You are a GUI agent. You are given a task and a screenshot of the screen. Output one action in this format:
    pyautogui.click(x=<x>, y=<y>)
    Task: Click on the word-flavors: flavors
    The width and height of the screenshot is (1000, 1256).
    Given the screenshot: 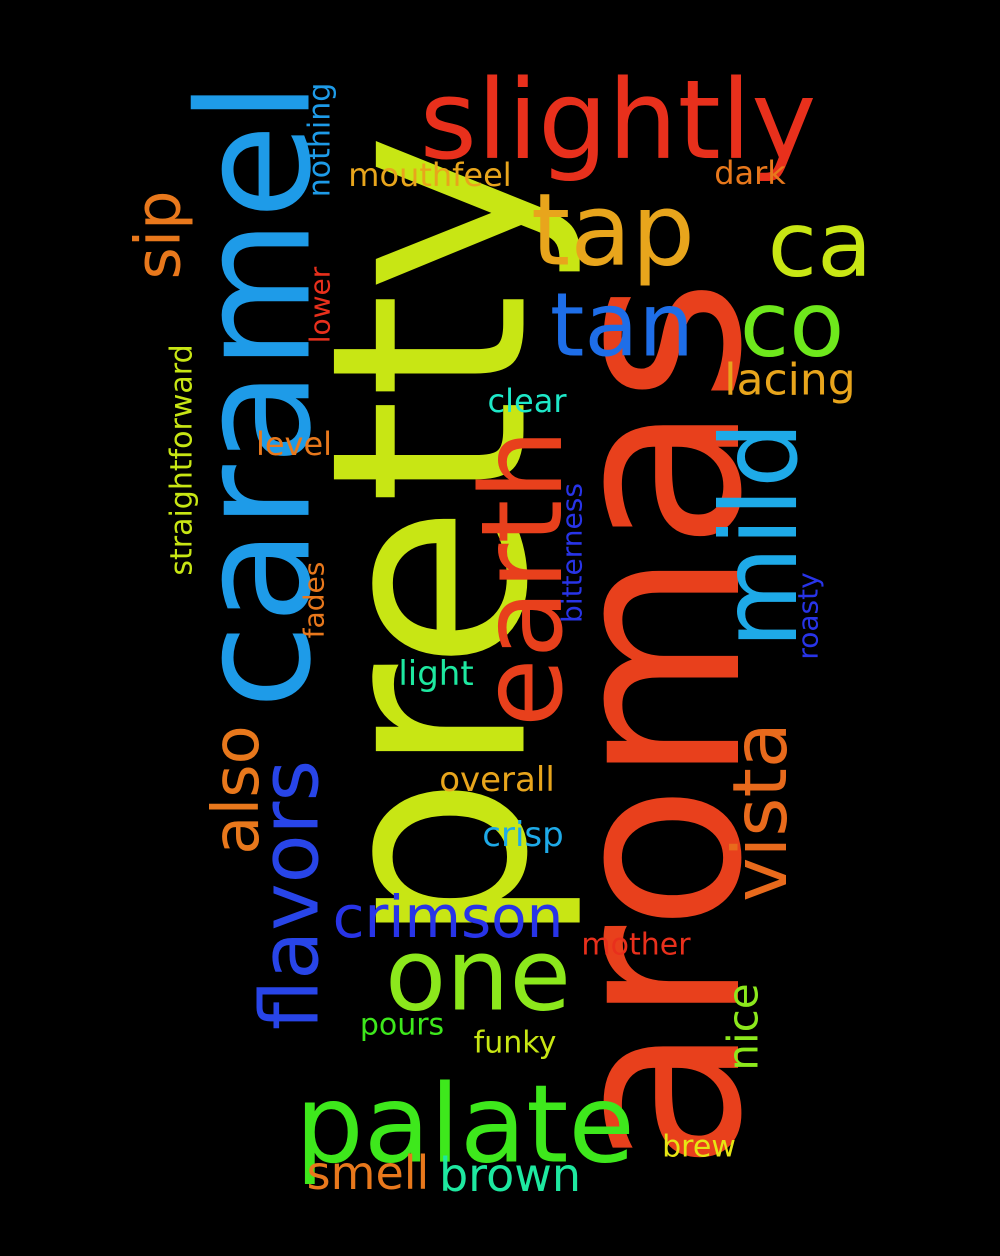 What is the action you would take?
    pyautogui.click(x=290, y=895)
    